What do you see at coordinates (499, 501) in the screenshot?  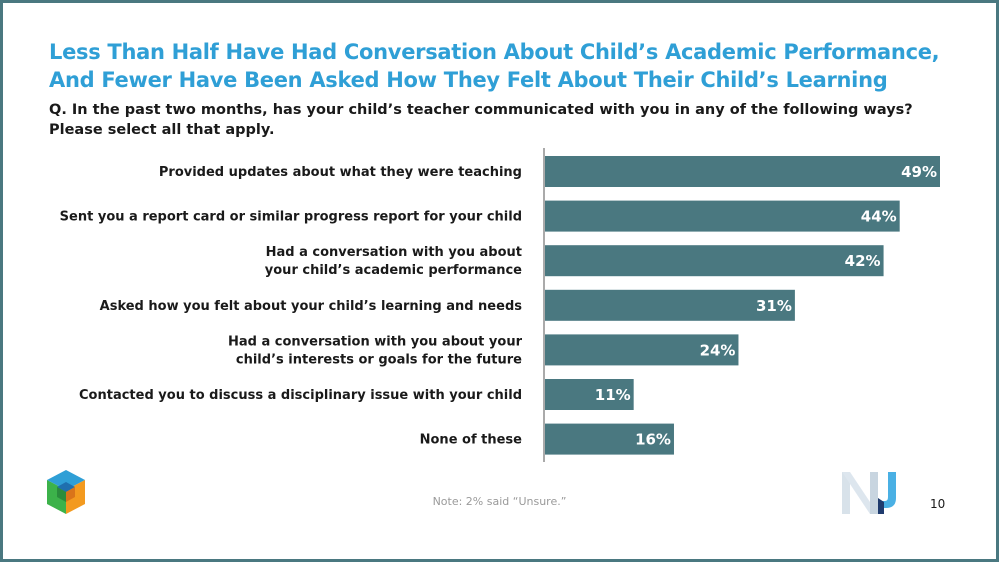 I see `footnote: Note: 2% said “Unsure.”` at bounding box center [499, 501].